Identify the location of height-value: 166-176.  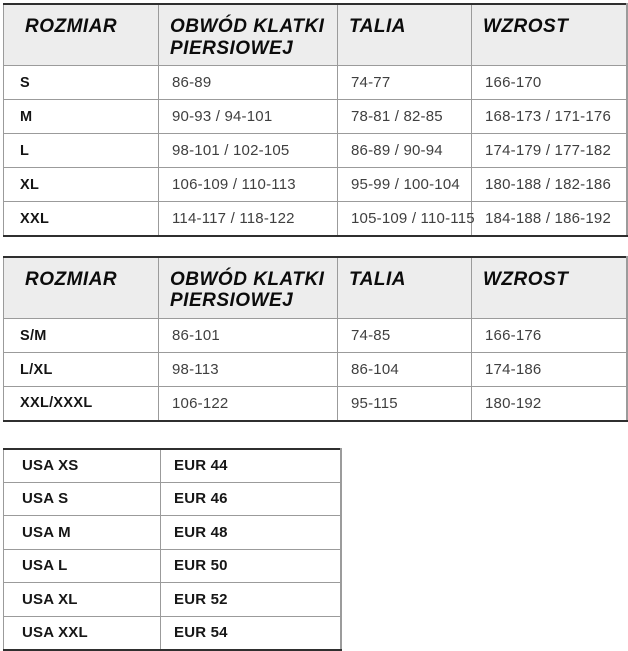
(549, 336).